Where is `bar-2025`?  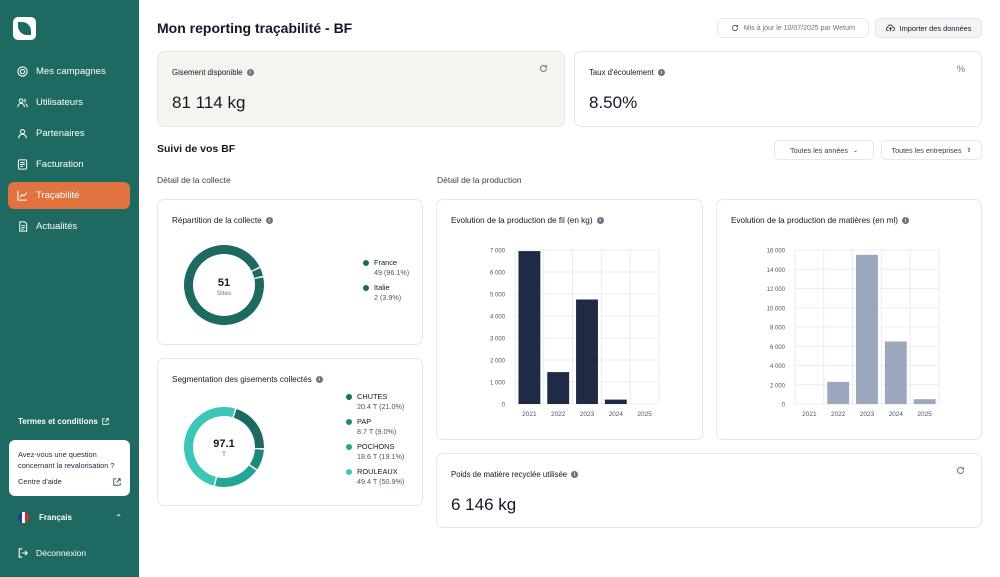
bar-2025 is located at coordinates (924, 401).